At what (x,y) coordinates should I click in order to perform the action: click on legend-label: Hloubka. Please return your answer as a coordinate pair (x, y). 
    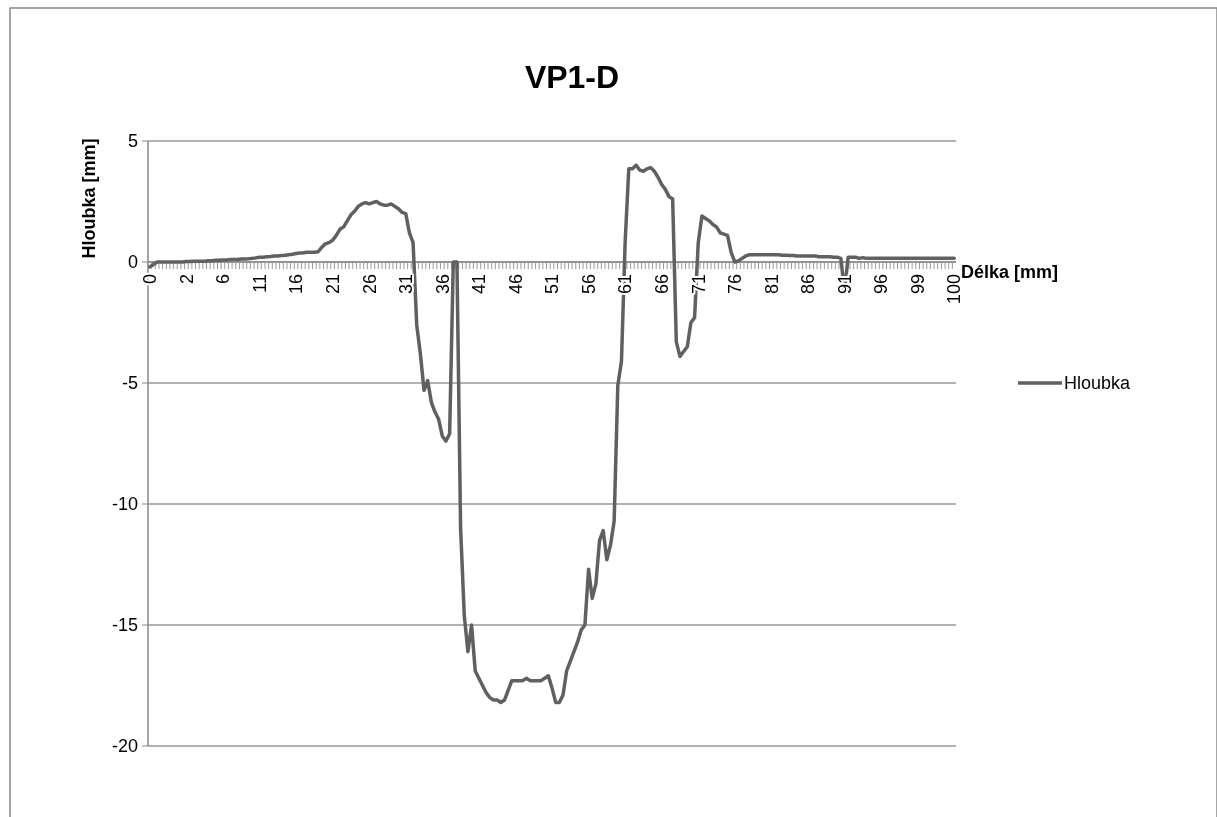
    Looking at the image, I should click on (1098, 383).